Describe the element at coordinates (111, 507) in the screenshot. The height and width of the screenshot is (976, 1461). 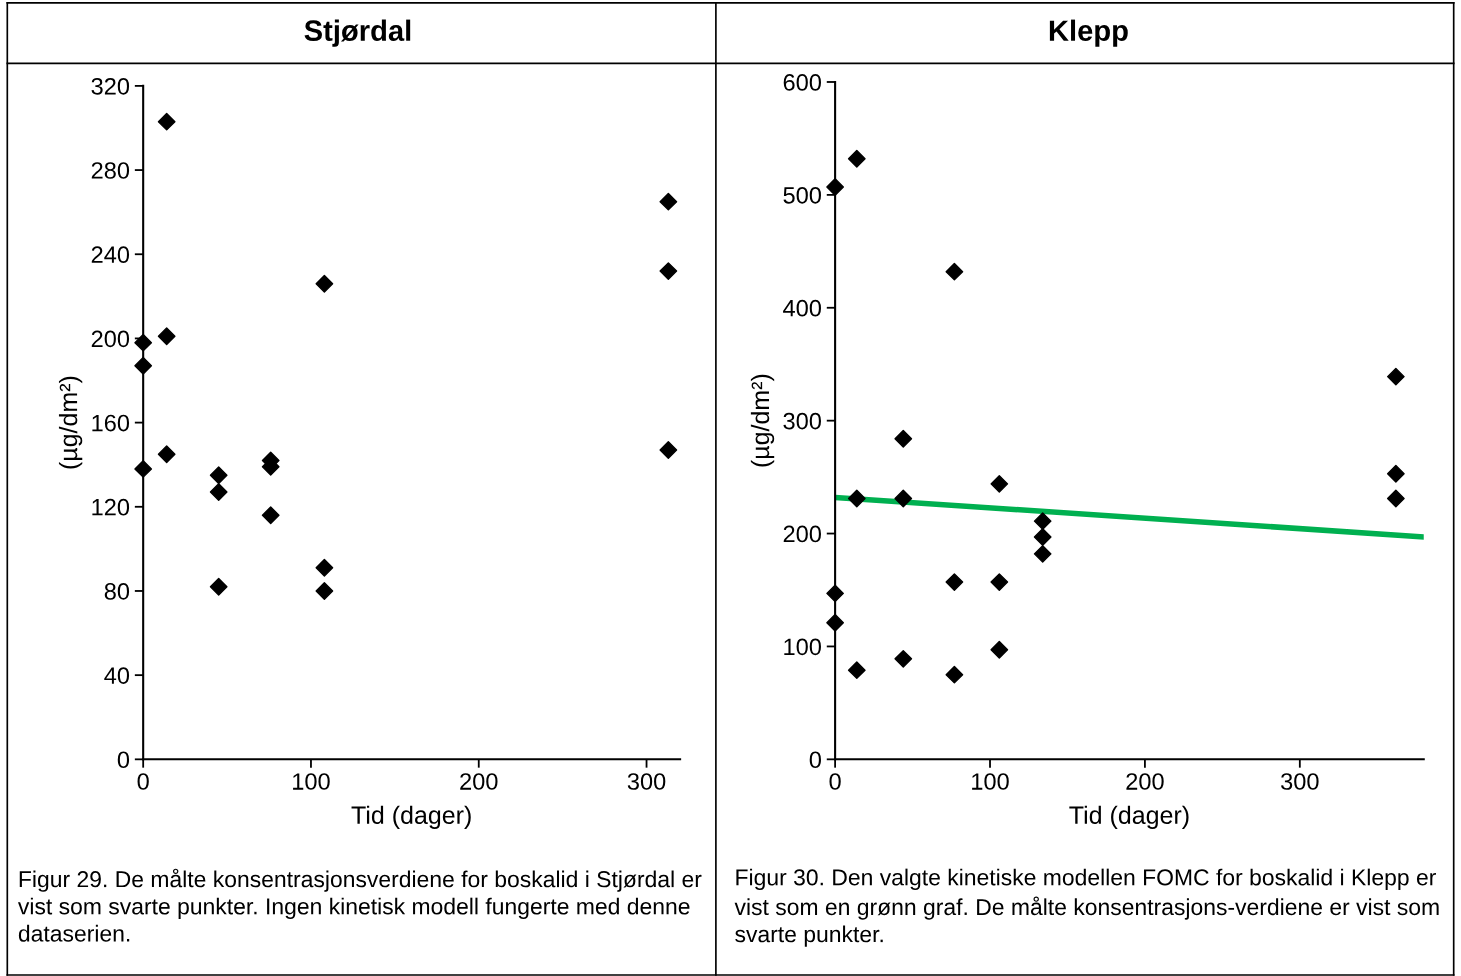
I see `y-tick-label: 120` at that location.